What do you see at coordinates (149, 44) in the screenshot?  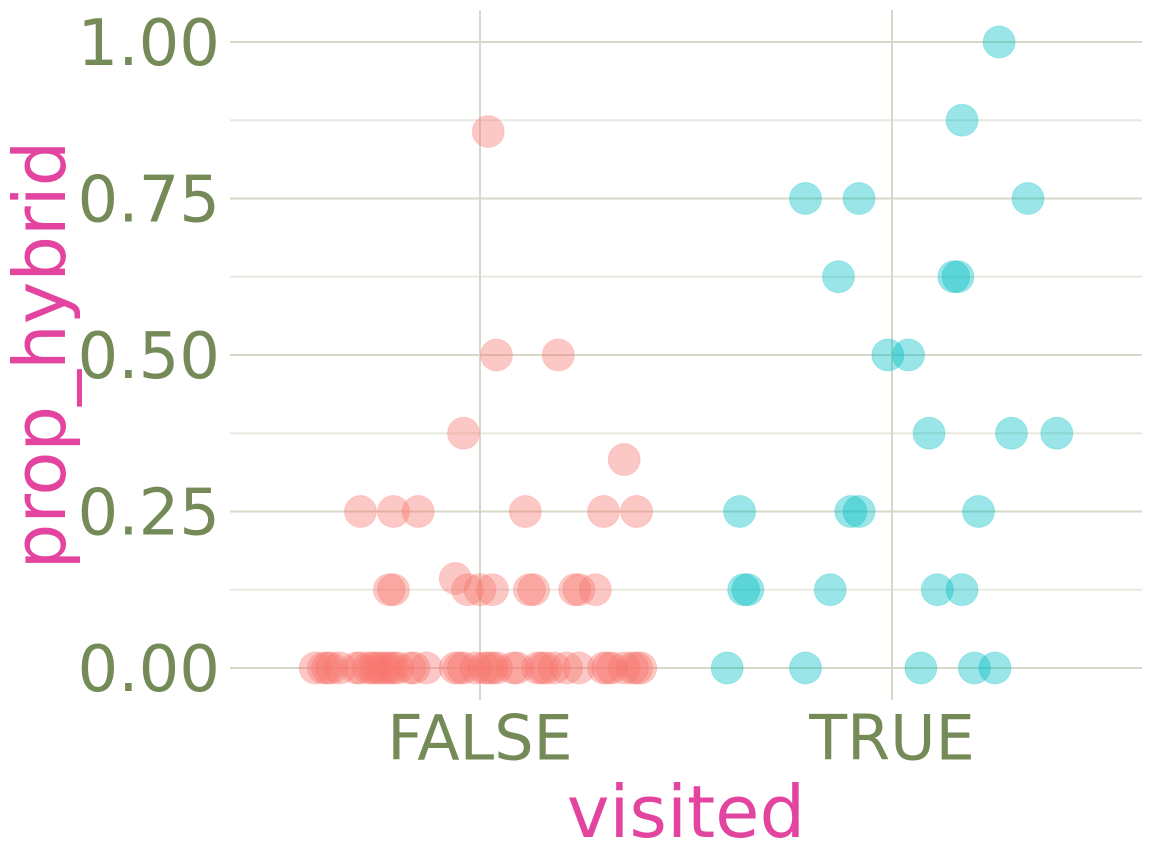 I see `y-tick-label: 1.00` at bounding box center [149, 44].